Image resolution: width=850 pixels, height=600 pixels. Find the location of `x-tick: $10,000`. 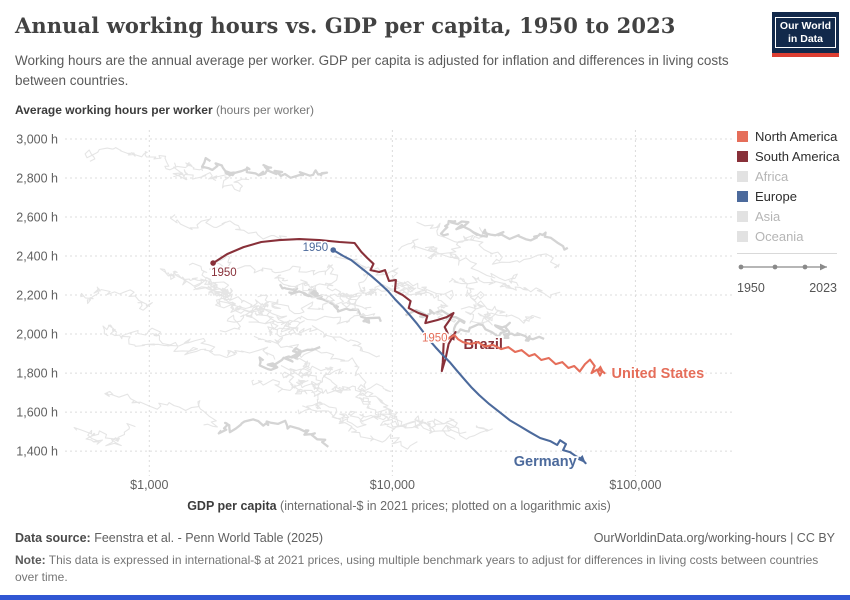

x-tick: $10,000 is located at coordinates (392, 485).